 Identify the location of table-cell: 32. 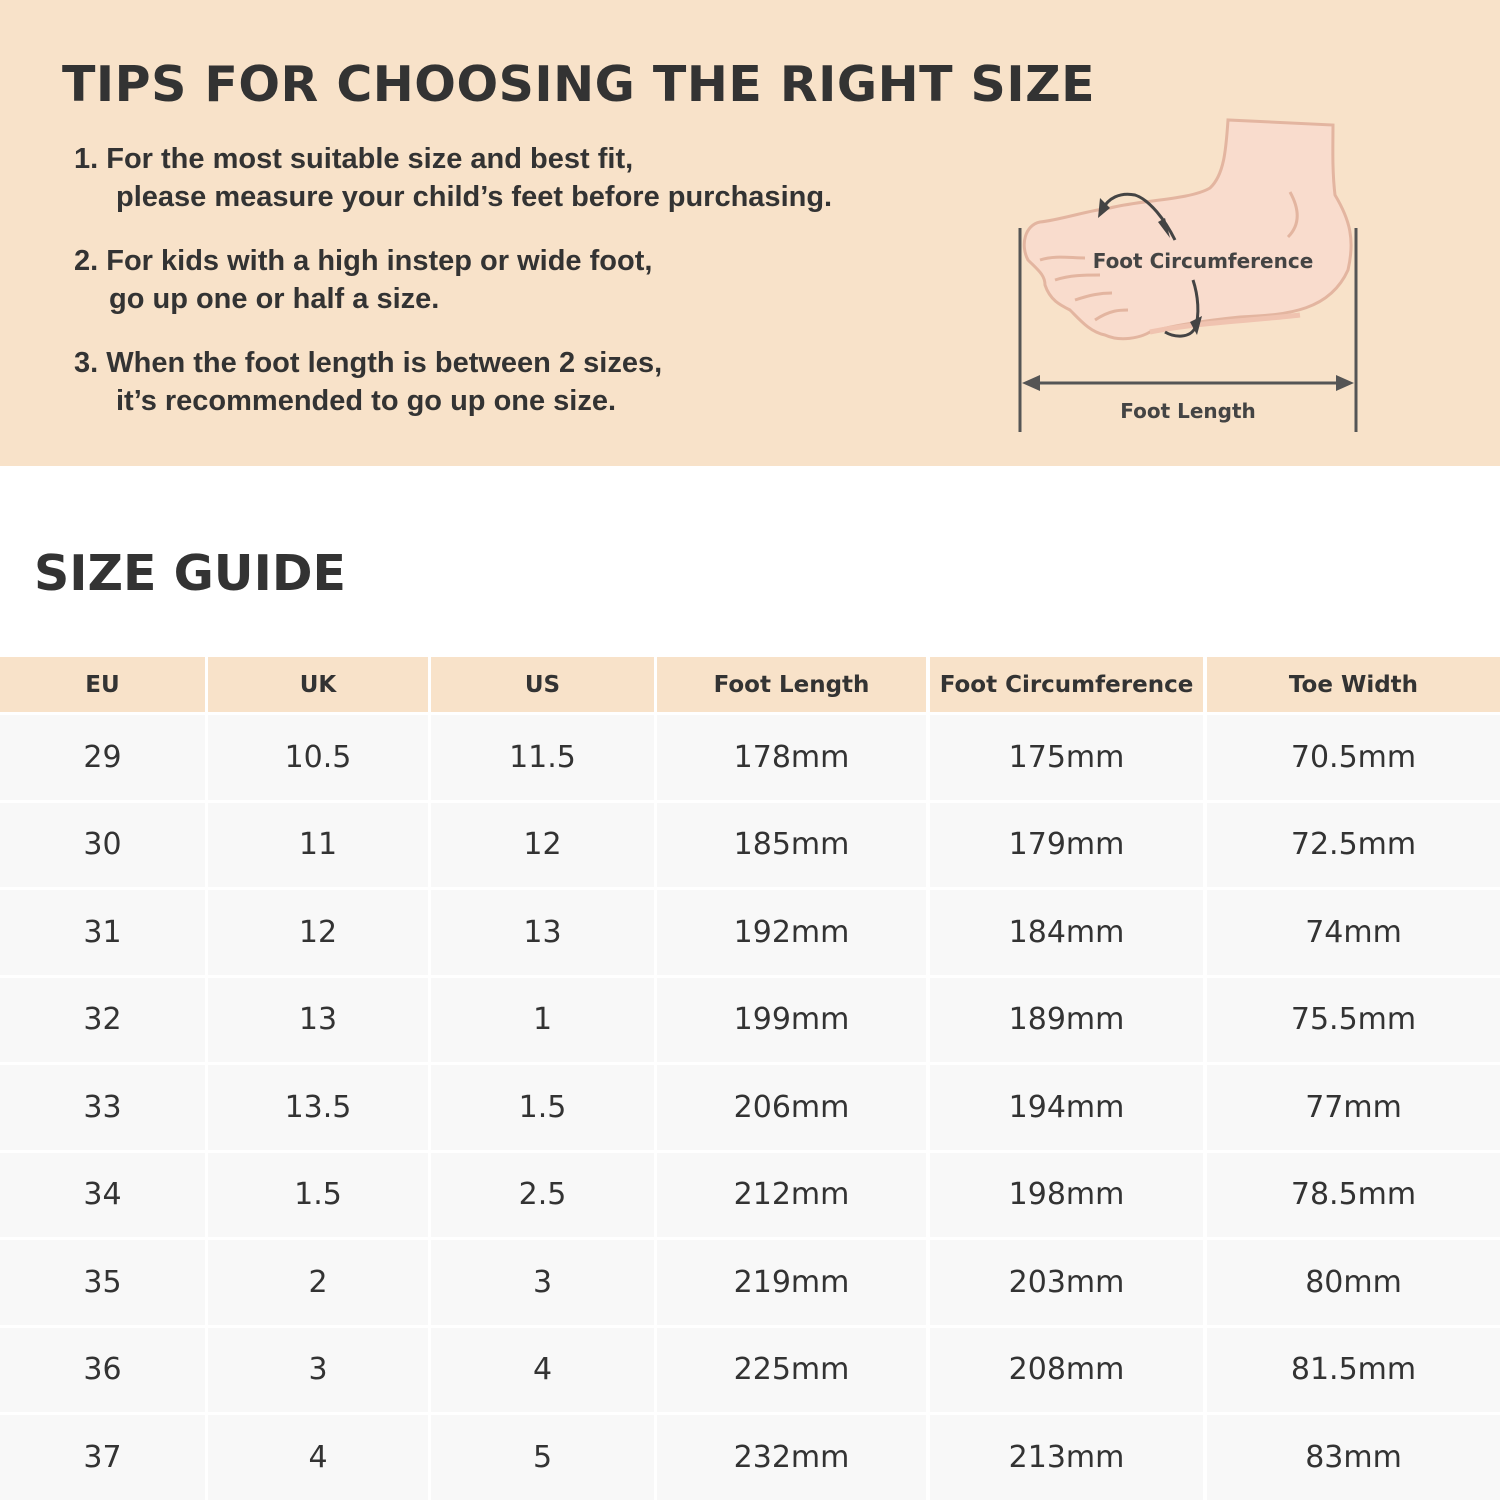
(102, 1019).